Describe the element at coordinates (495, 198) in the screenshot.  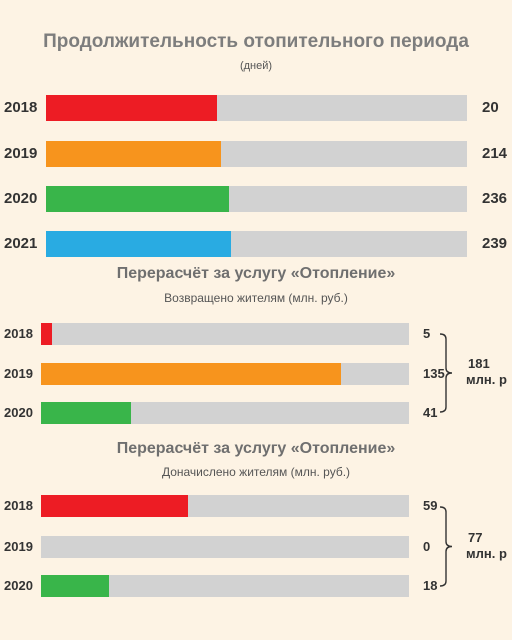
I see `value-label: 236` at that location.